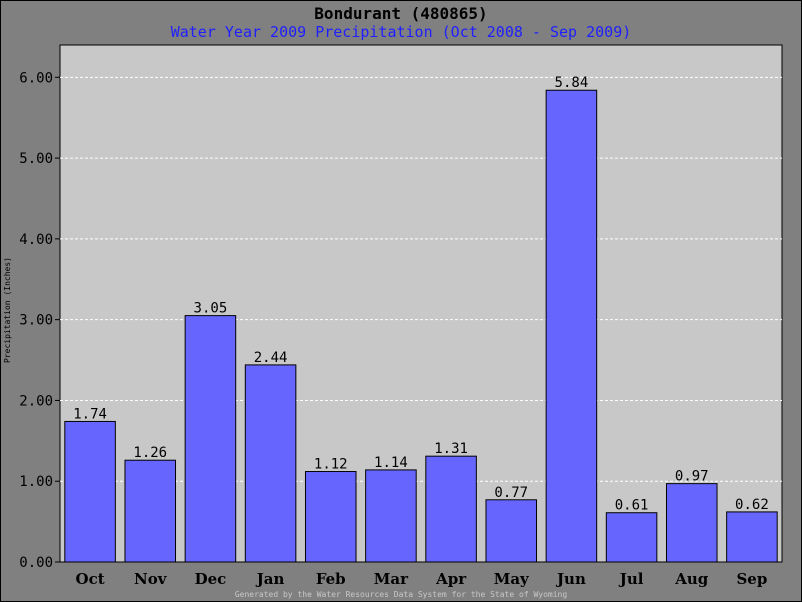  Describe the element at coordinates (36, 159) in the screenshot. I see `y-tick-label: 5.00` at that location.